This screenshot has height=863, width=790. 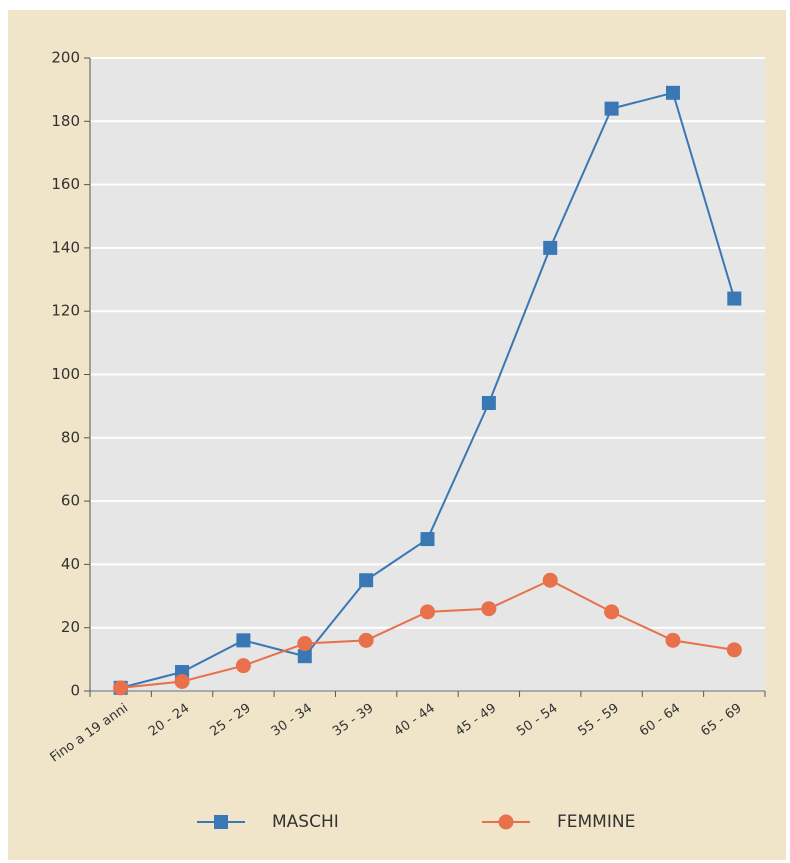 I want to click on y-tick-label: 140, so click(x=65, y=247).